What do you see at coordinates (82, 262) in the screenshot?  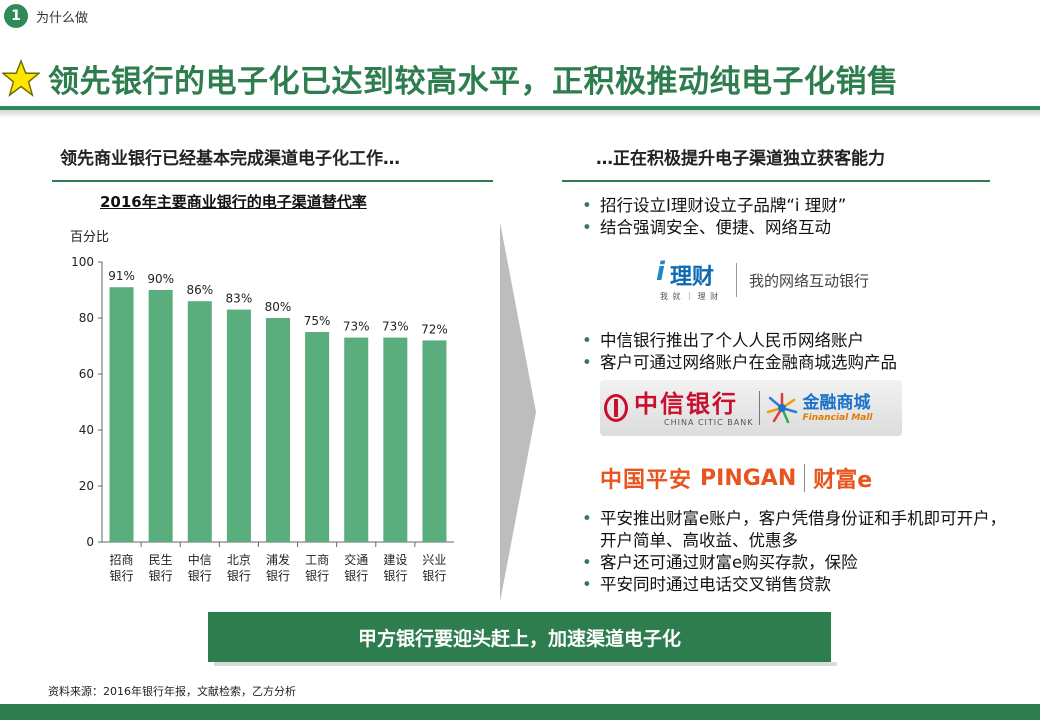 I see `y-tick-label: 100` at bounding box center [82, 262].